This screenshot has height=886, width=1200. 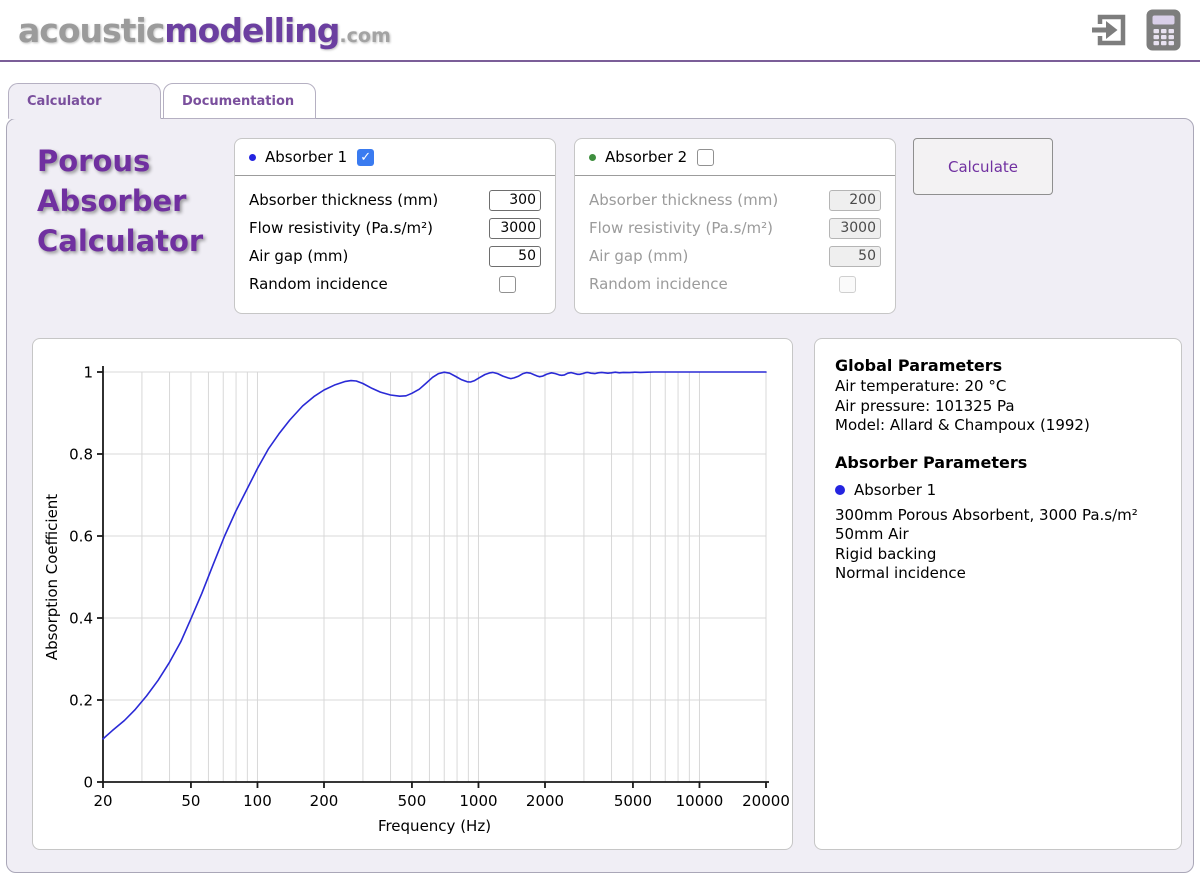 What do you see at coordinates (365, 35) in the screenshot?
I see `logo-text-com: .com` at bounding box center [365, 35].